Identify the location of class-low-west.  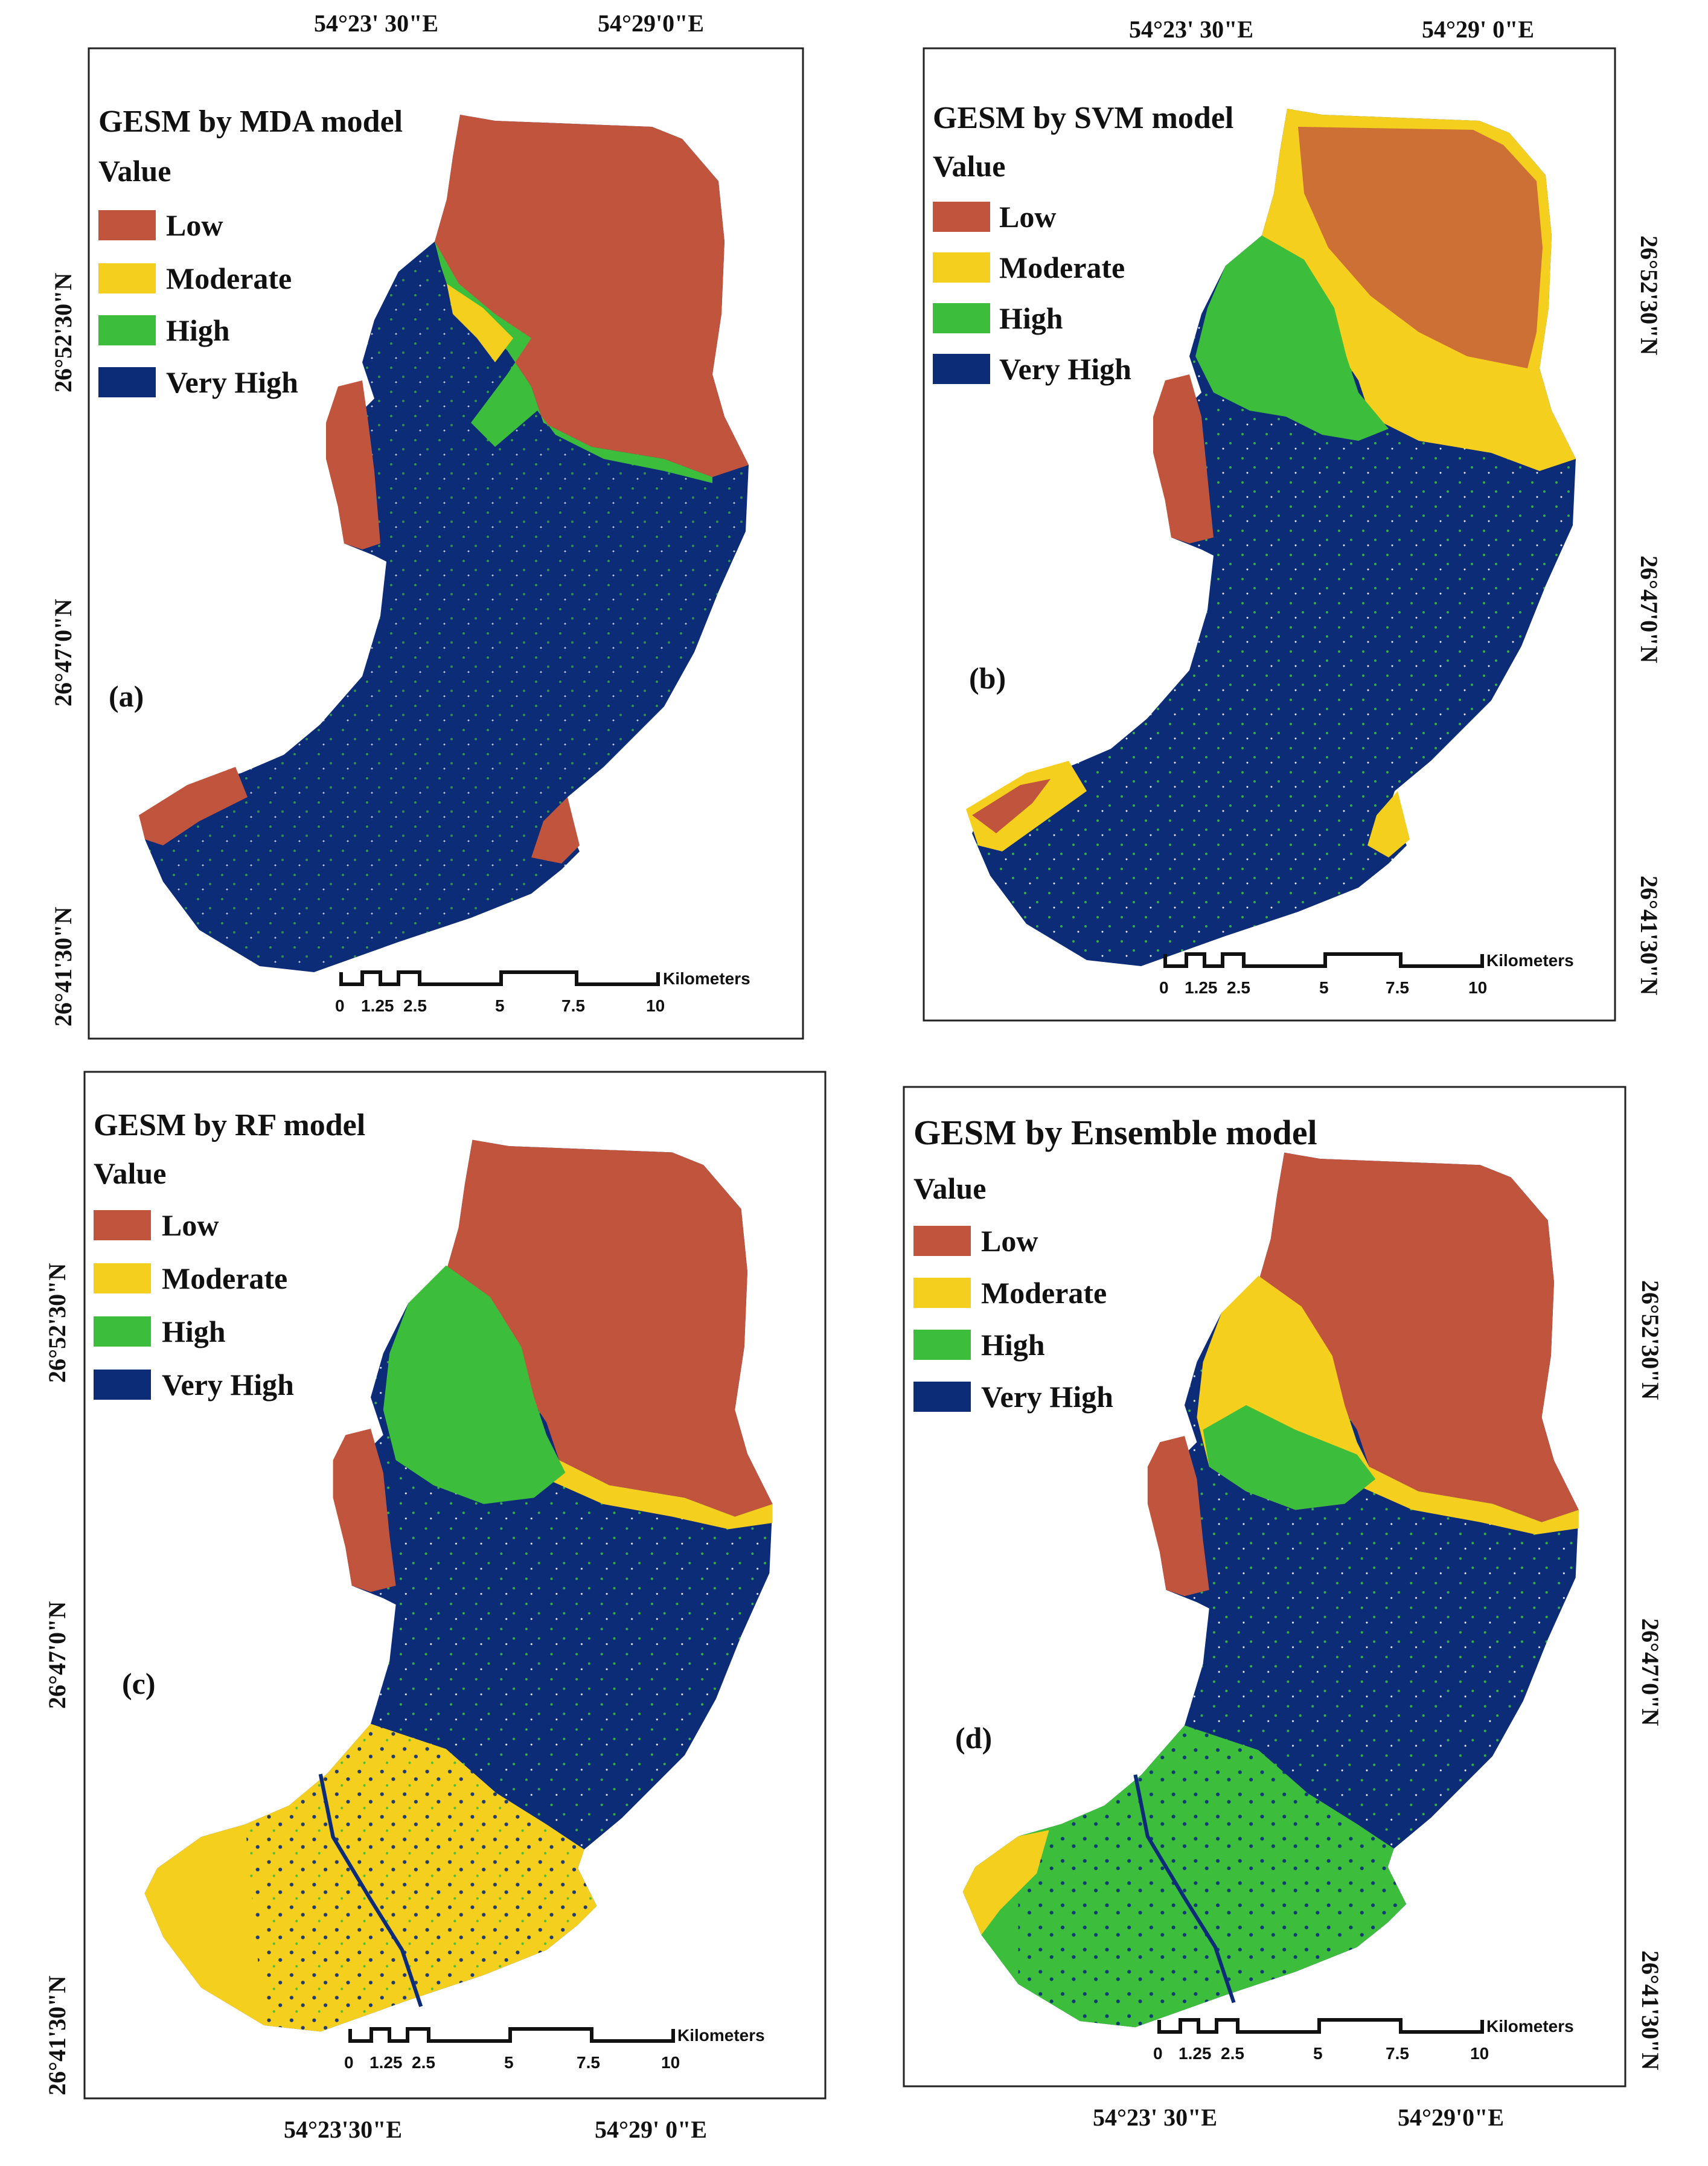
(1183, 458).